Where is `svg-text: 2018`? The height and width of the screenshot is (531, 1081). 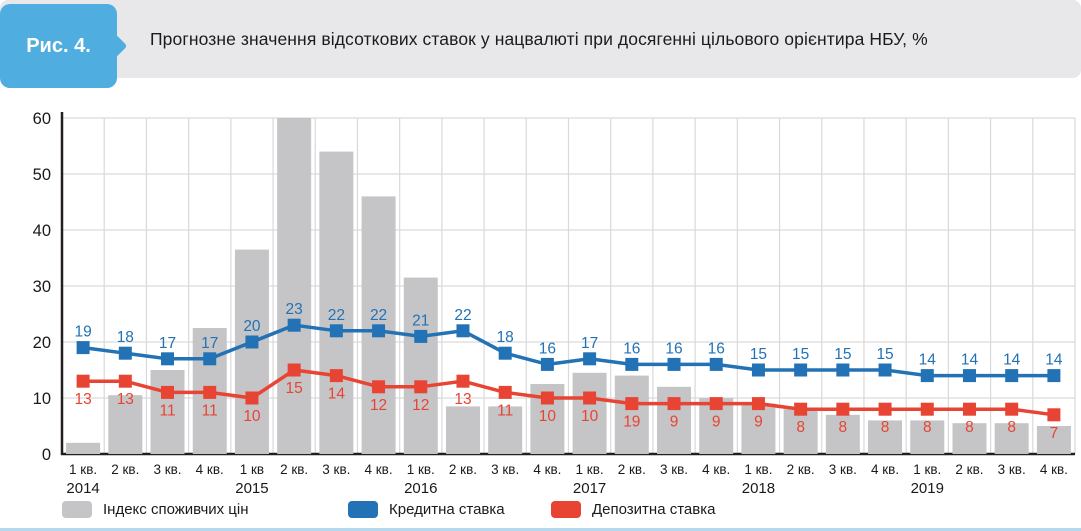 svg-text: 2018 is located at coordinates (758, 487).